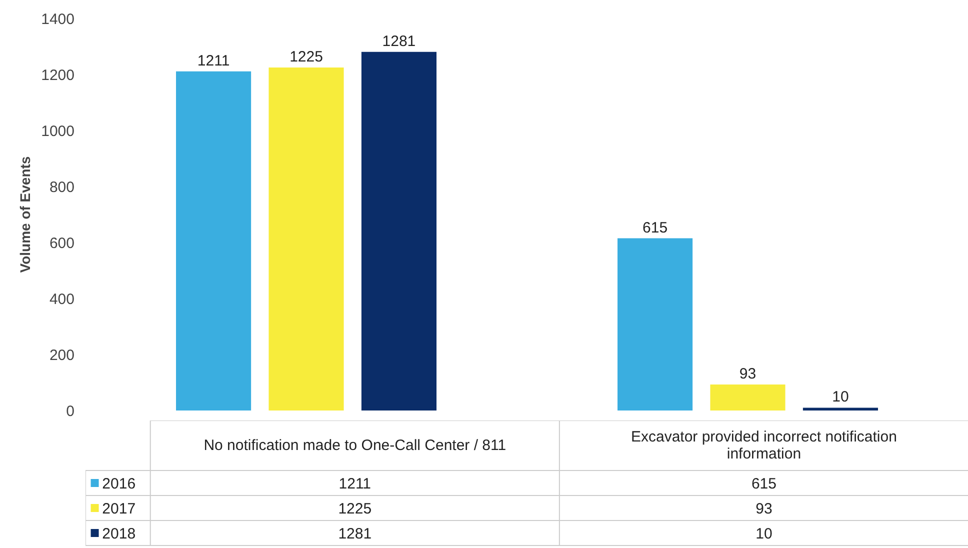  Describe the element at coordinates (70, 411) in the screenshot. I see `y-tick-label: 0` at that location.